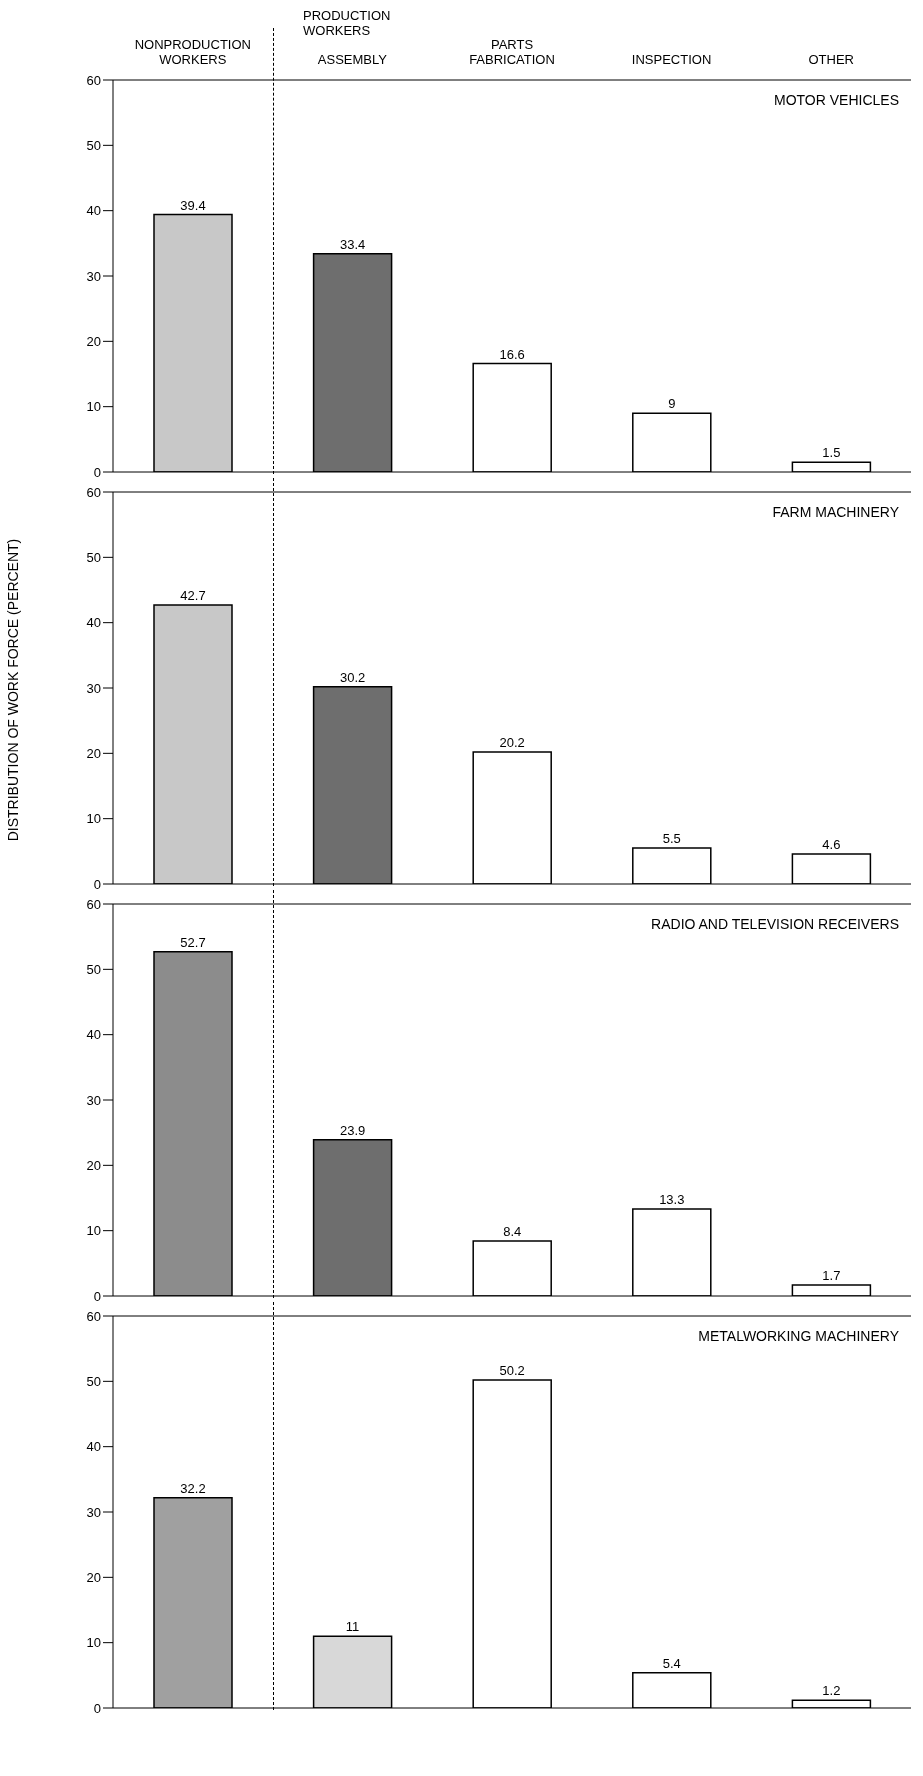 The width and height of the screenshot is (923, 1776). What do you see at coordinates (352, 1130) in the screenshot?
I see `data-label: 23.9` at bounding box center [352, 1130].